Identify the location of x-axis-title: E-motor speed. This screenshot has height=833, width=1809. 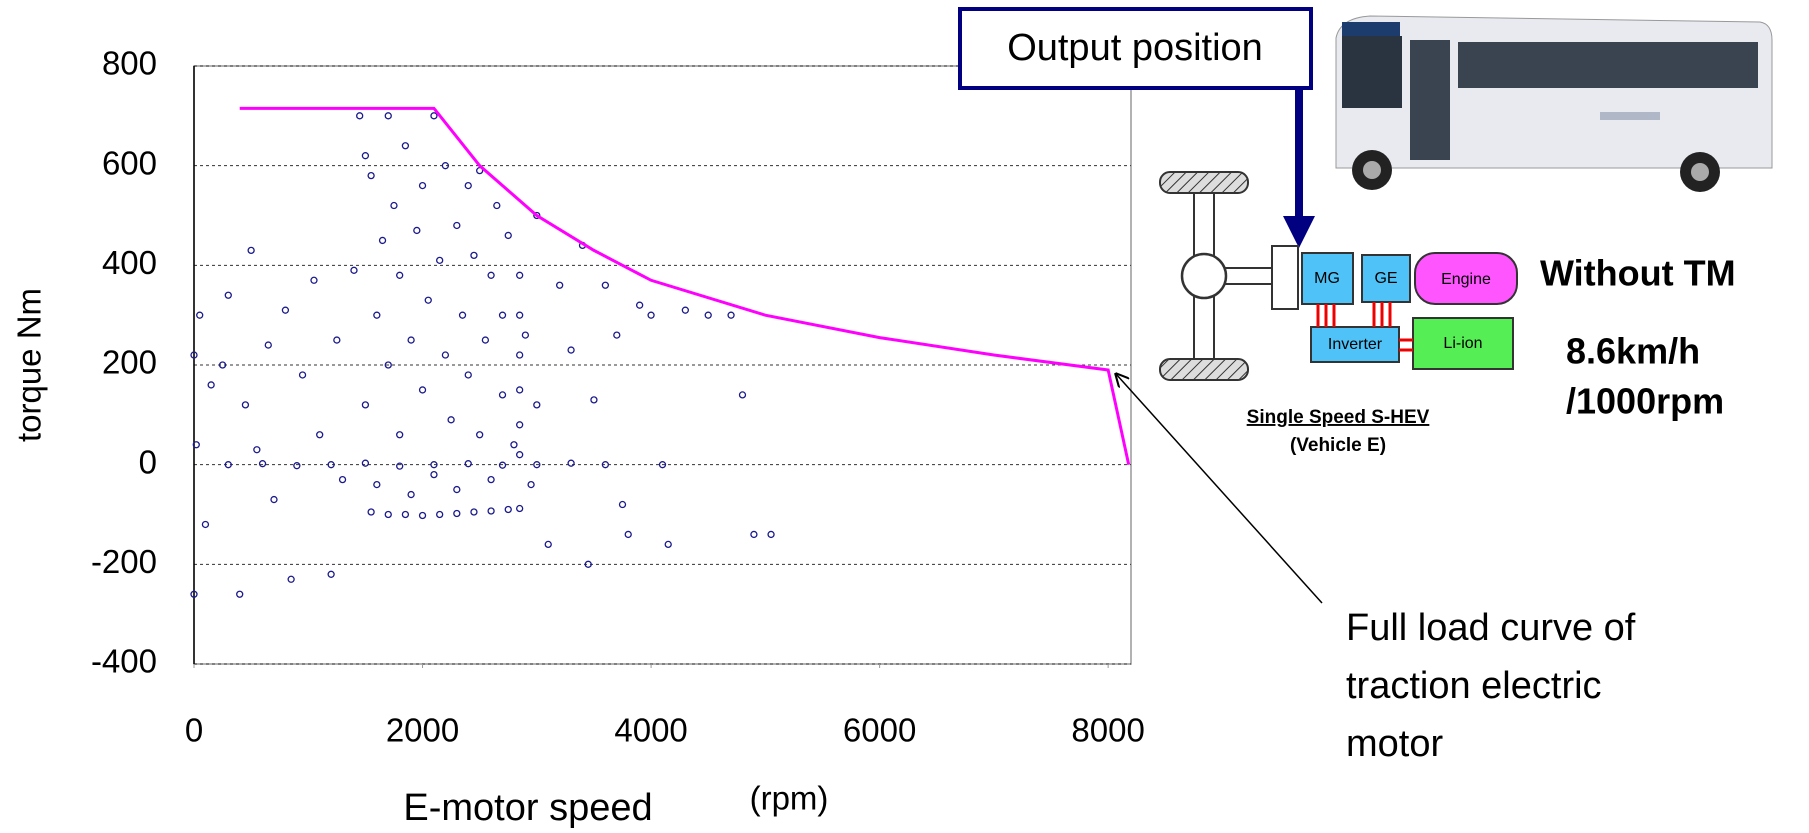
(527, 808).